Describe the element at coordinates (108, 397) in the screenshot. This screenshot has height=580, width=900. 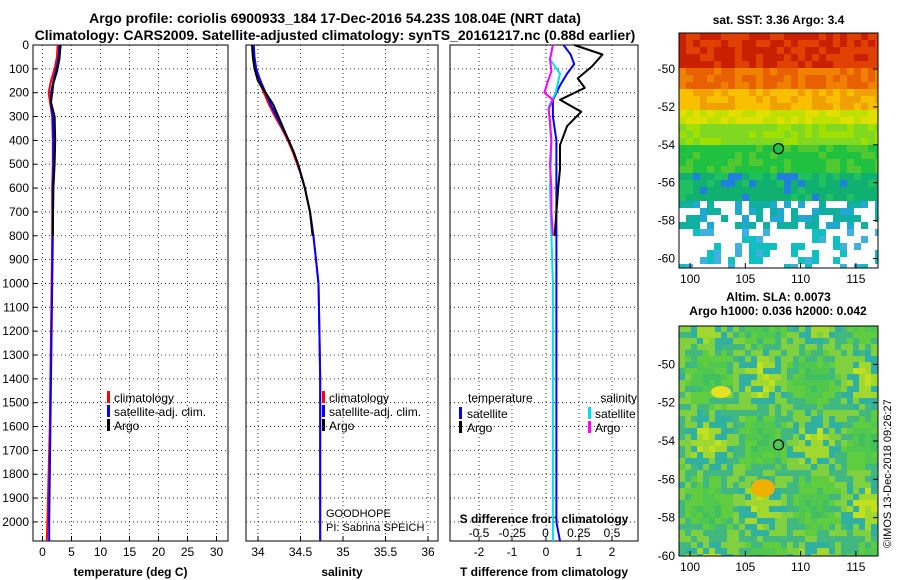
I see `legend-swatch` at that location.